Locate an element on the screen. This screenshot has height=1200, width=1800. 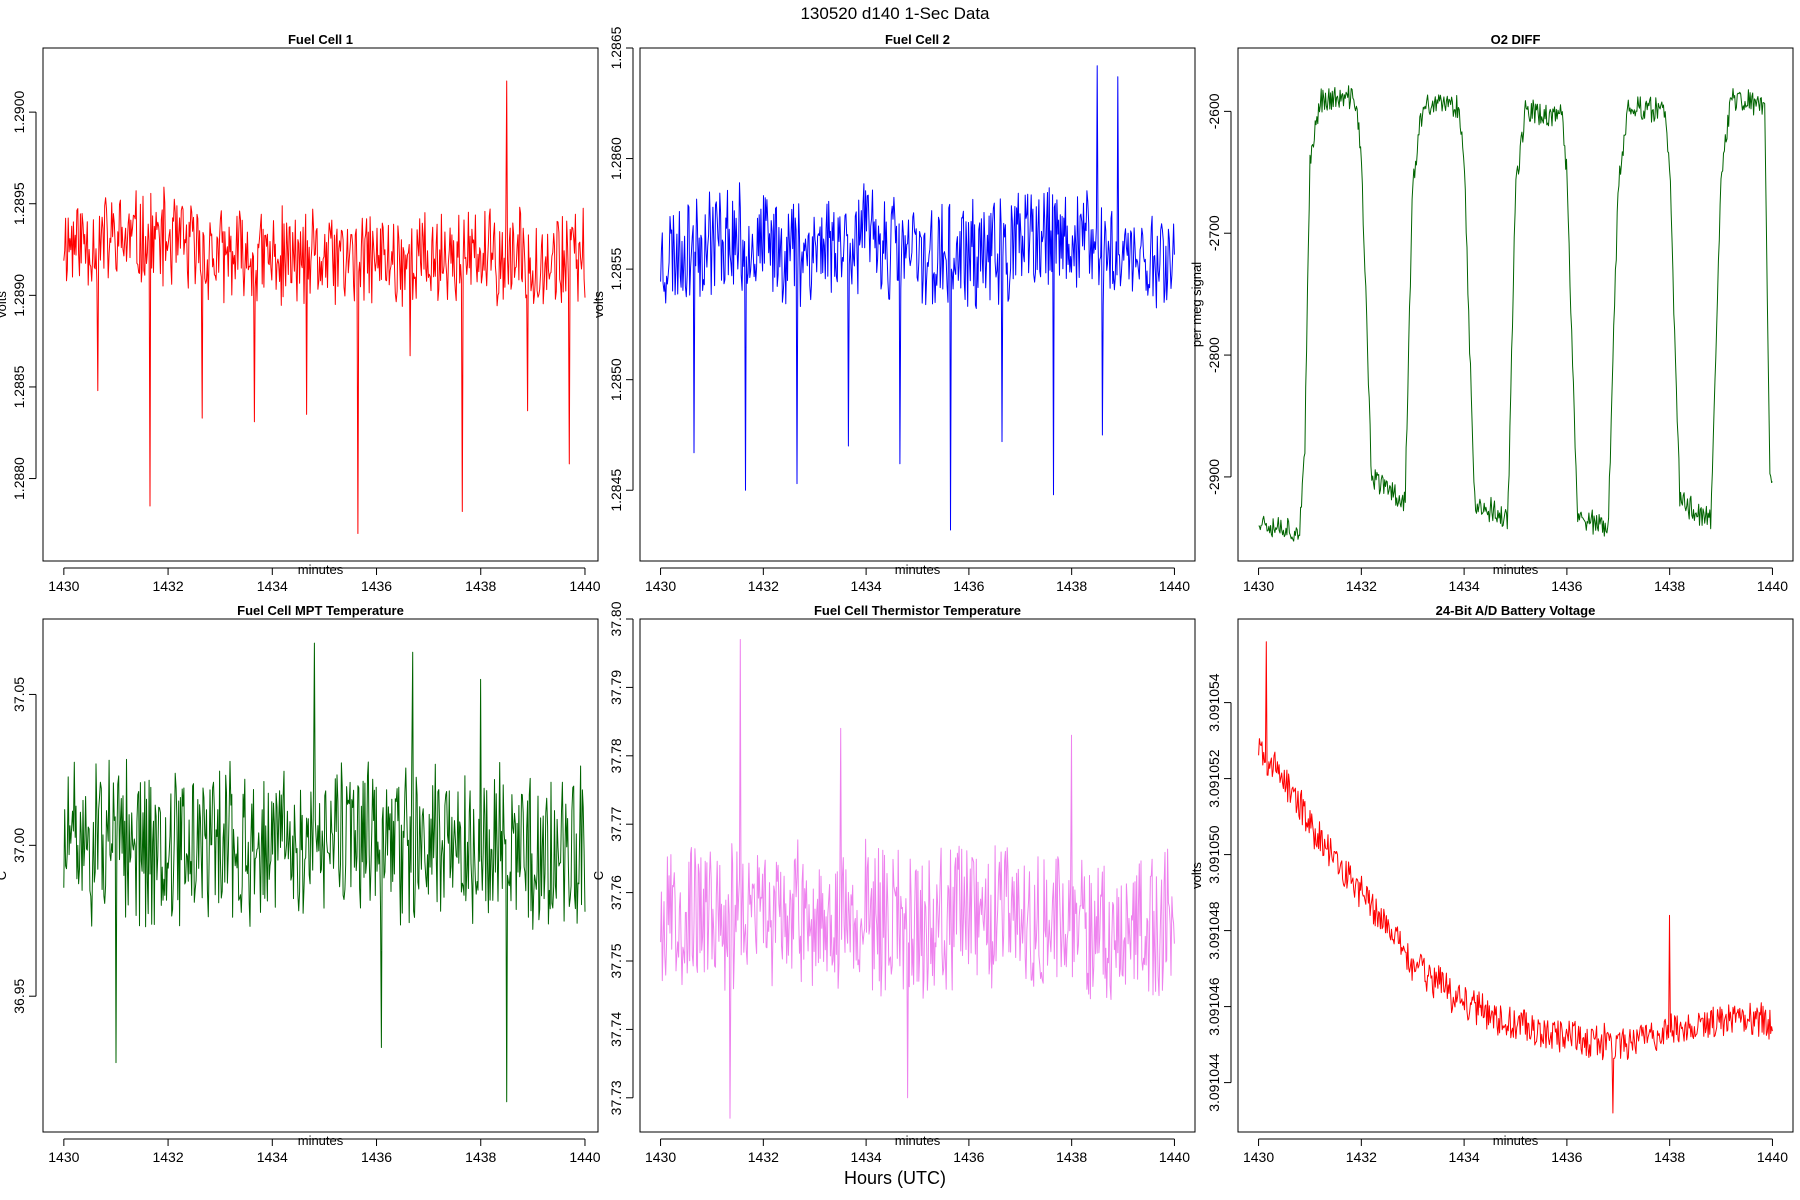
y-tick-label: 37.79 is located at coordinates (616, 687).